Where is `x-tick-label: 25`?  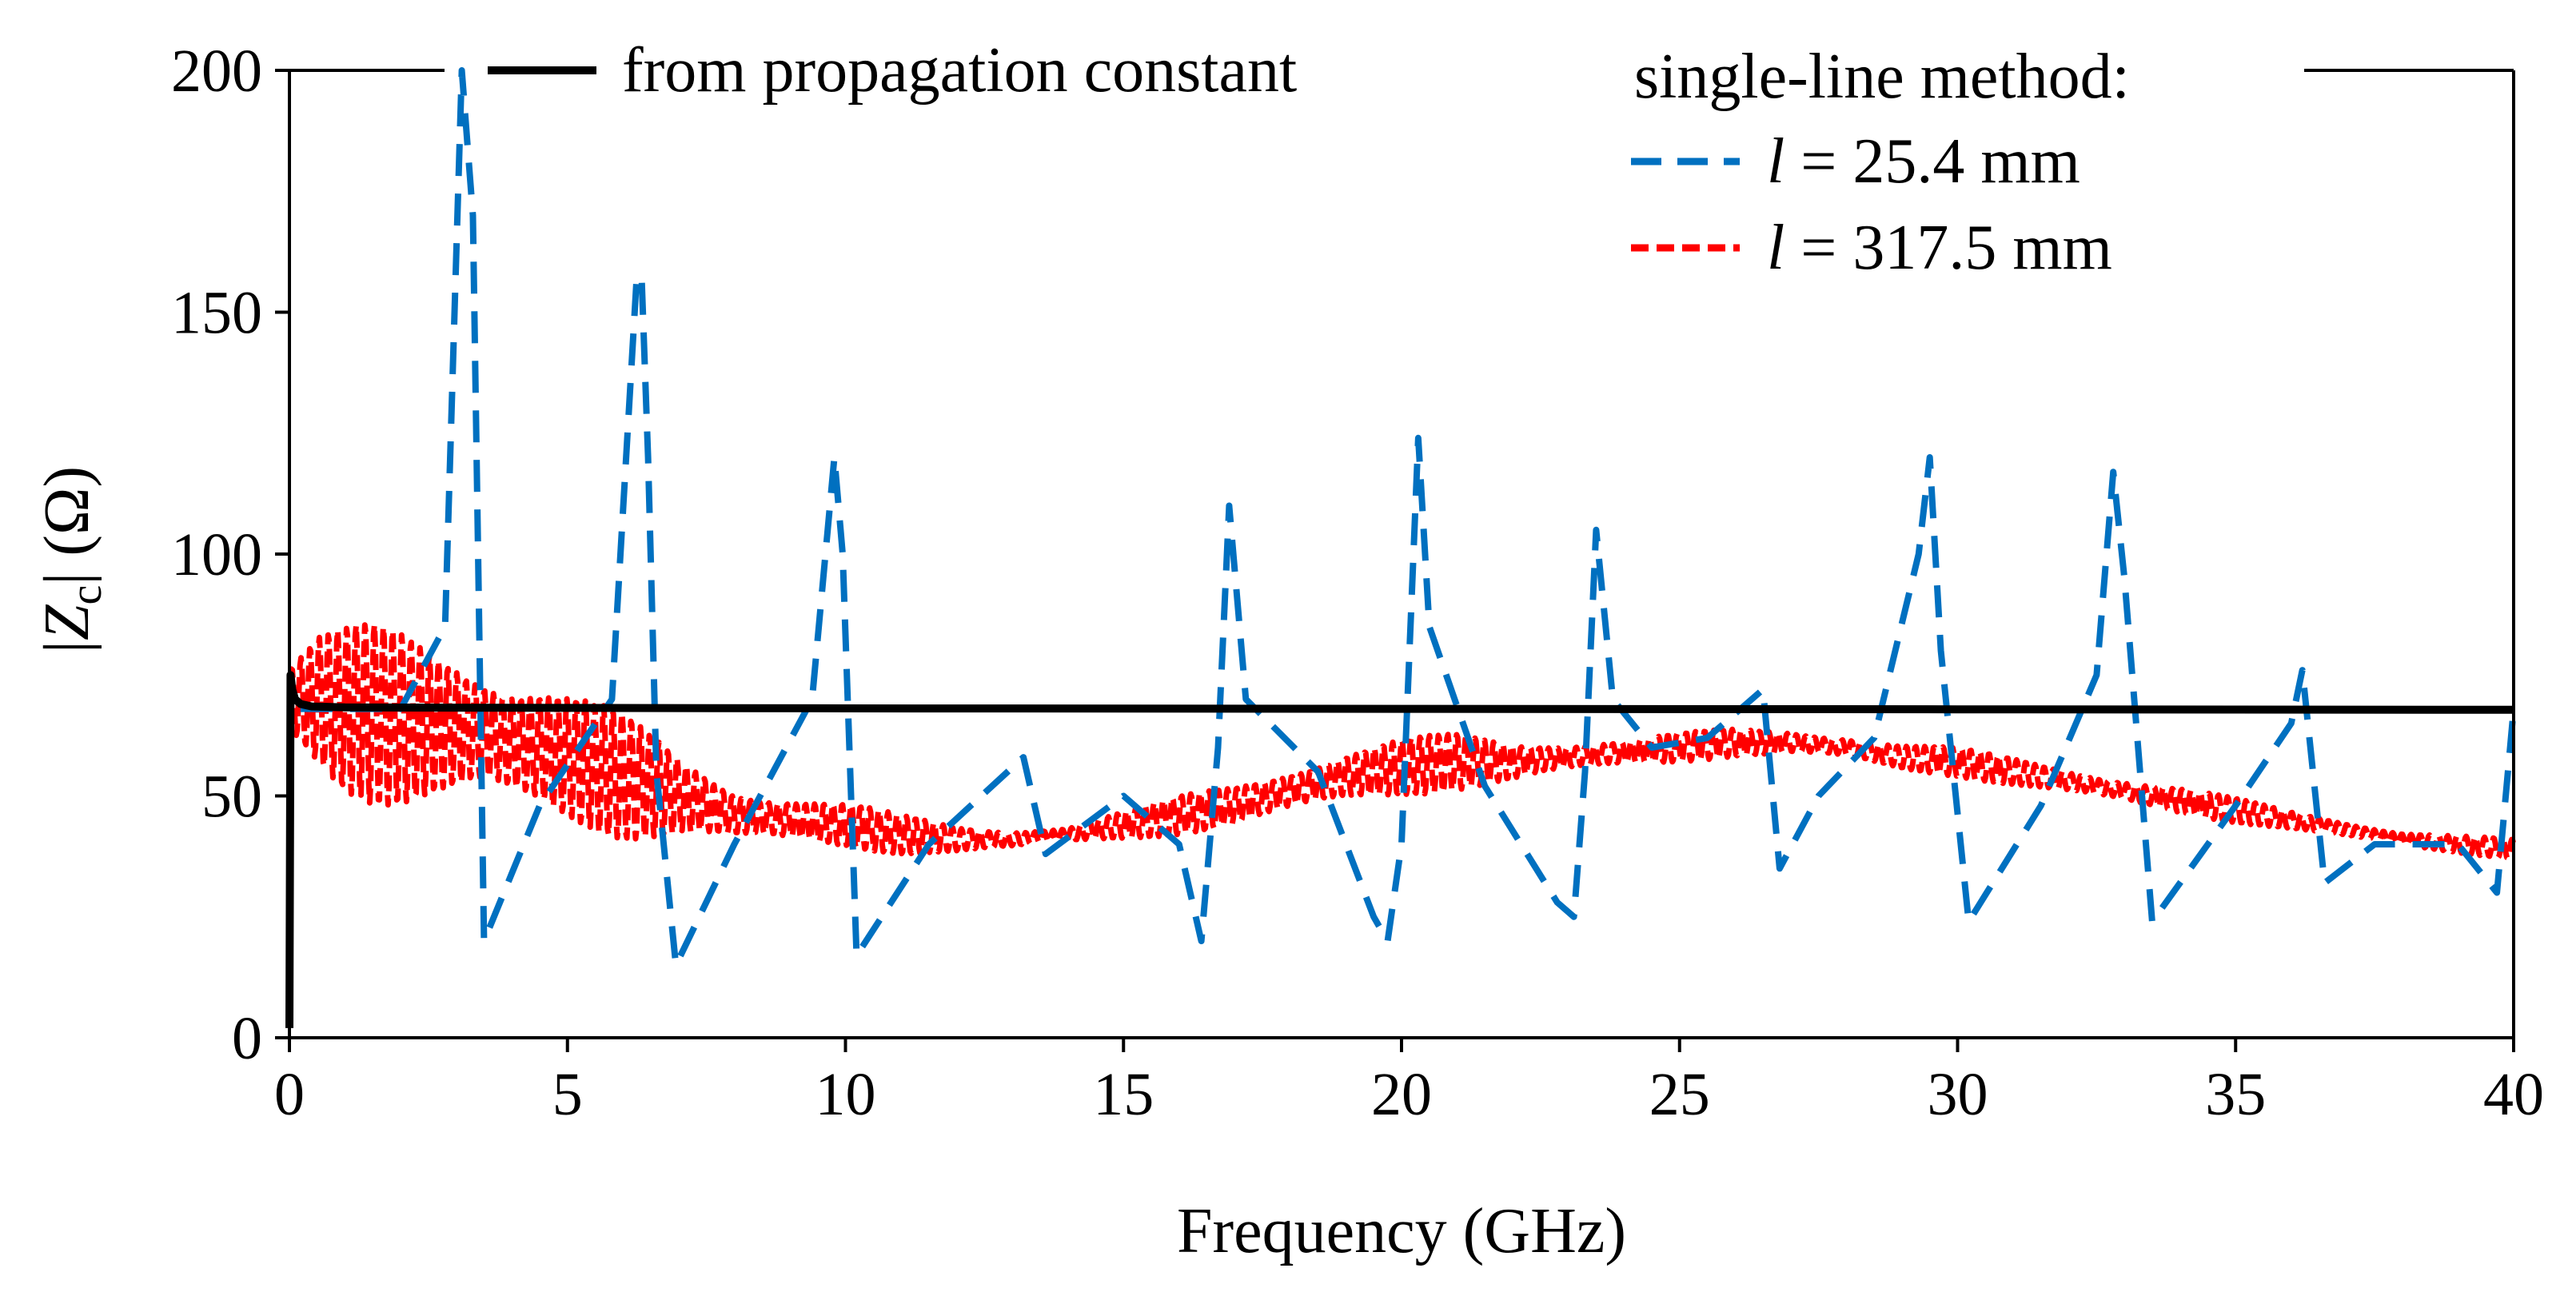 x-tick-label: 25 is located at coordinates (1680, 1095).